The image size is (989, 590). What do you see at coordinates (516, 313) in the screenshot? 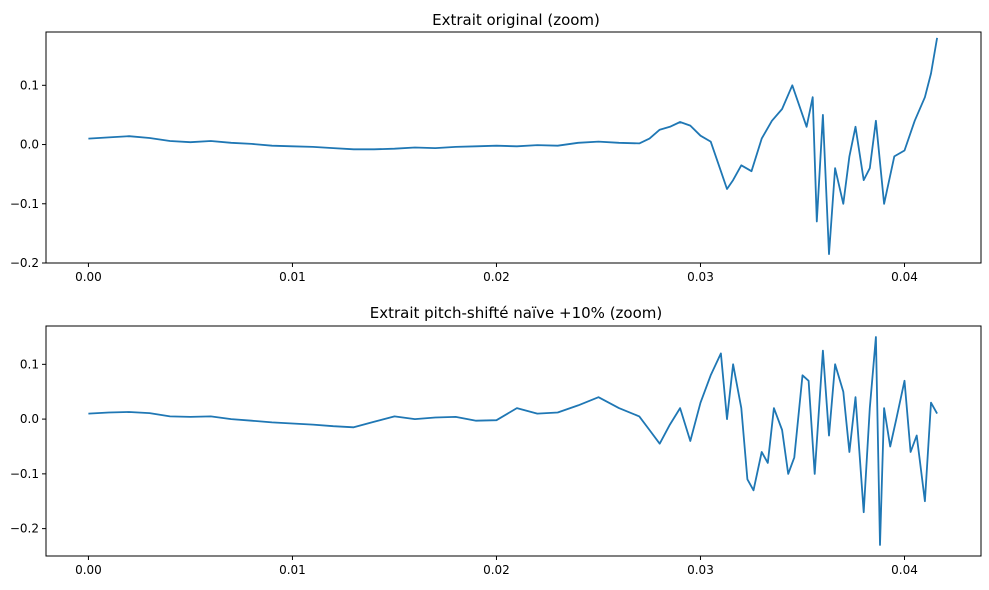
I see `chart-title: Extrait pitch-shifté naïve +10% (zoom)` at bounding box center [516, 313].